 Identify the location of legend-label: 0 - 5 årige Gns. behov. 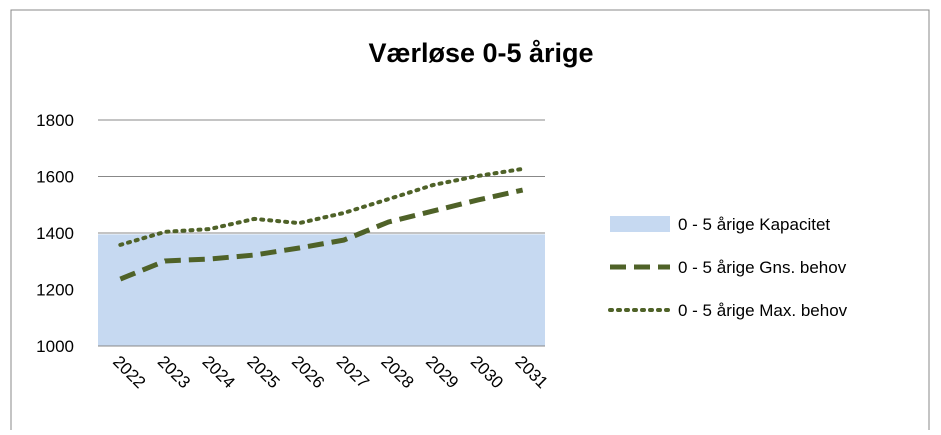
(762, 267).